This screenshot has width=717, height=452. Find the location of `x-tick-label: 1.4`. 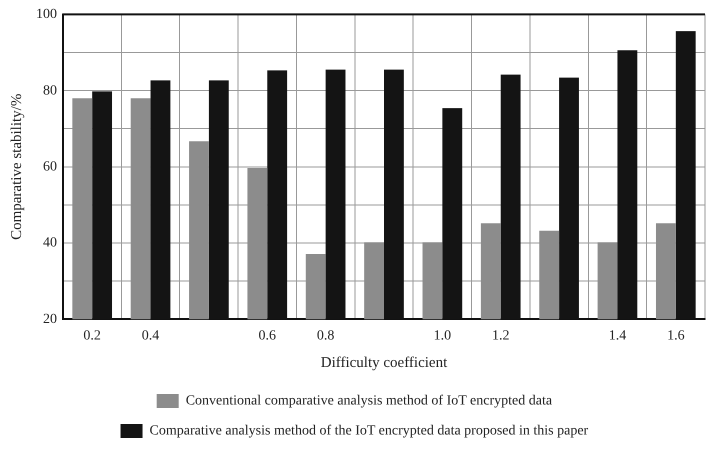

x-tick-label: 1.4 is located at coordinates (617, 336).